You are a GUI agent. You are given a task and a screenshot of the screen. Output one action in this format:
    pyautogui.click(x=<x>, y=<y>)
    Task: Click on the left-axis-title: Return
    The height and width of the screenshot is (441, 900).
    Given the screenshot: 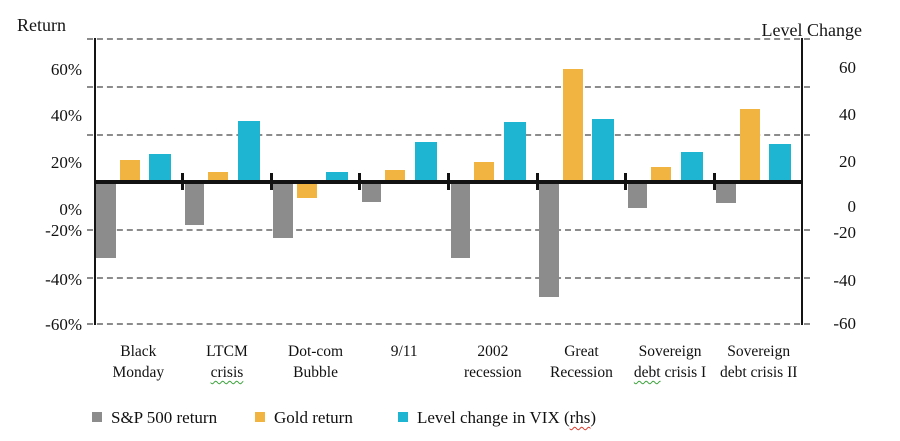 What is the action you would take?
    pyautogui.click(x=41, y=25)
    